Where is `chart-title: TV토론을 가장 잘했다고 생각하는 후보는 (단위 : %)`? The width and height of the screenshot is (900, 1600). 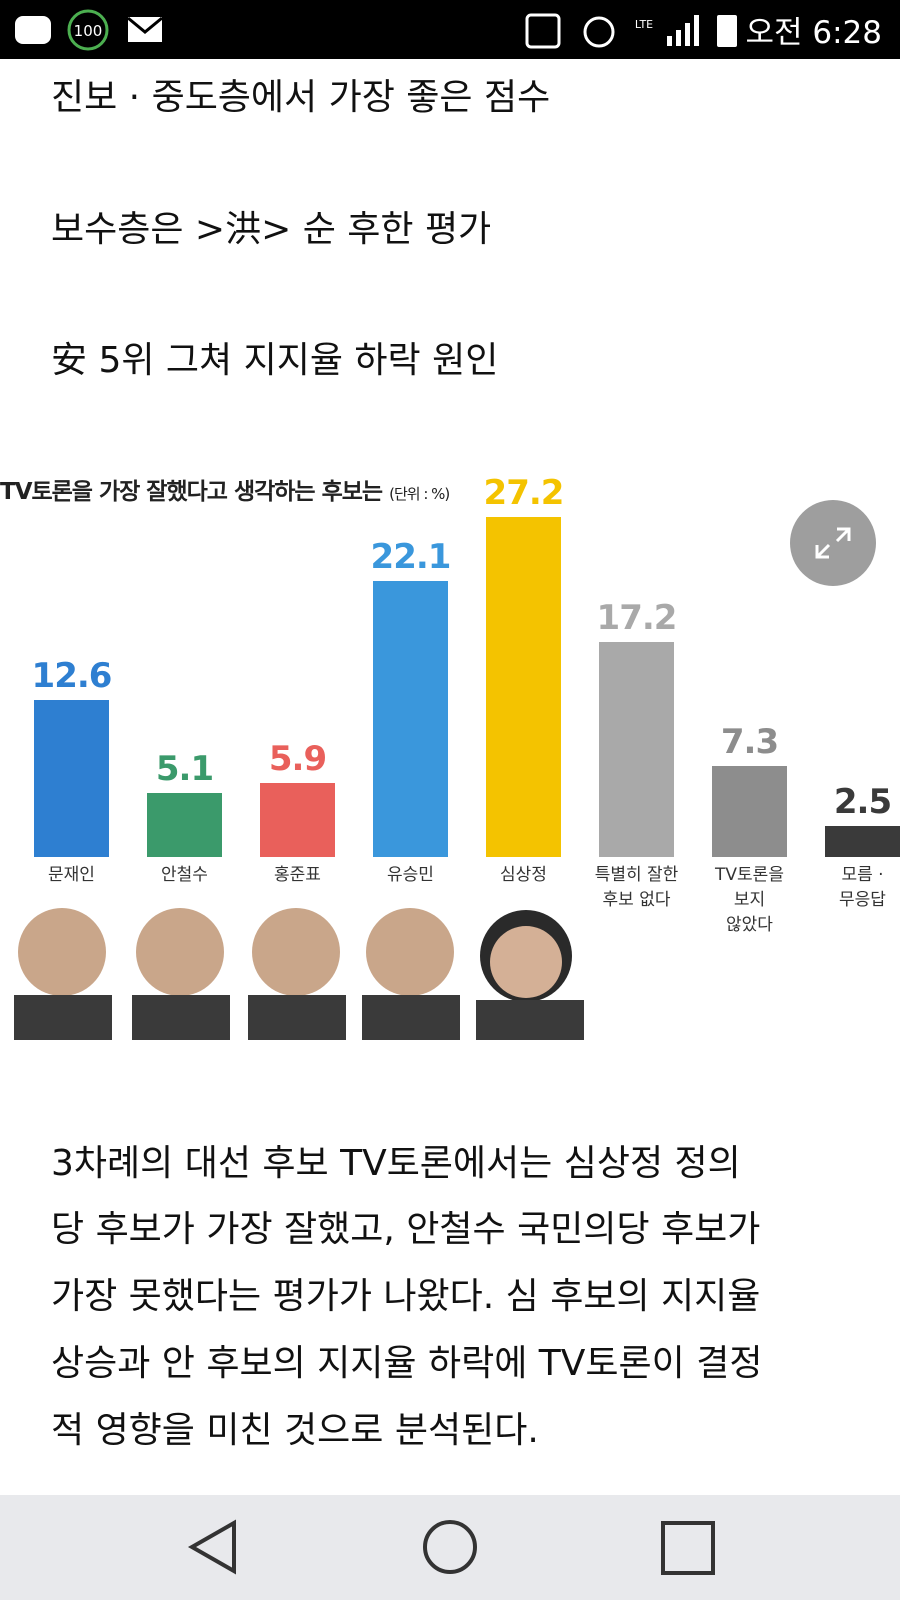
chart-title: TV토론을 가장 잘했다고 생각하는 후보는 (단위 : %) is located at coordinates (225, 489).